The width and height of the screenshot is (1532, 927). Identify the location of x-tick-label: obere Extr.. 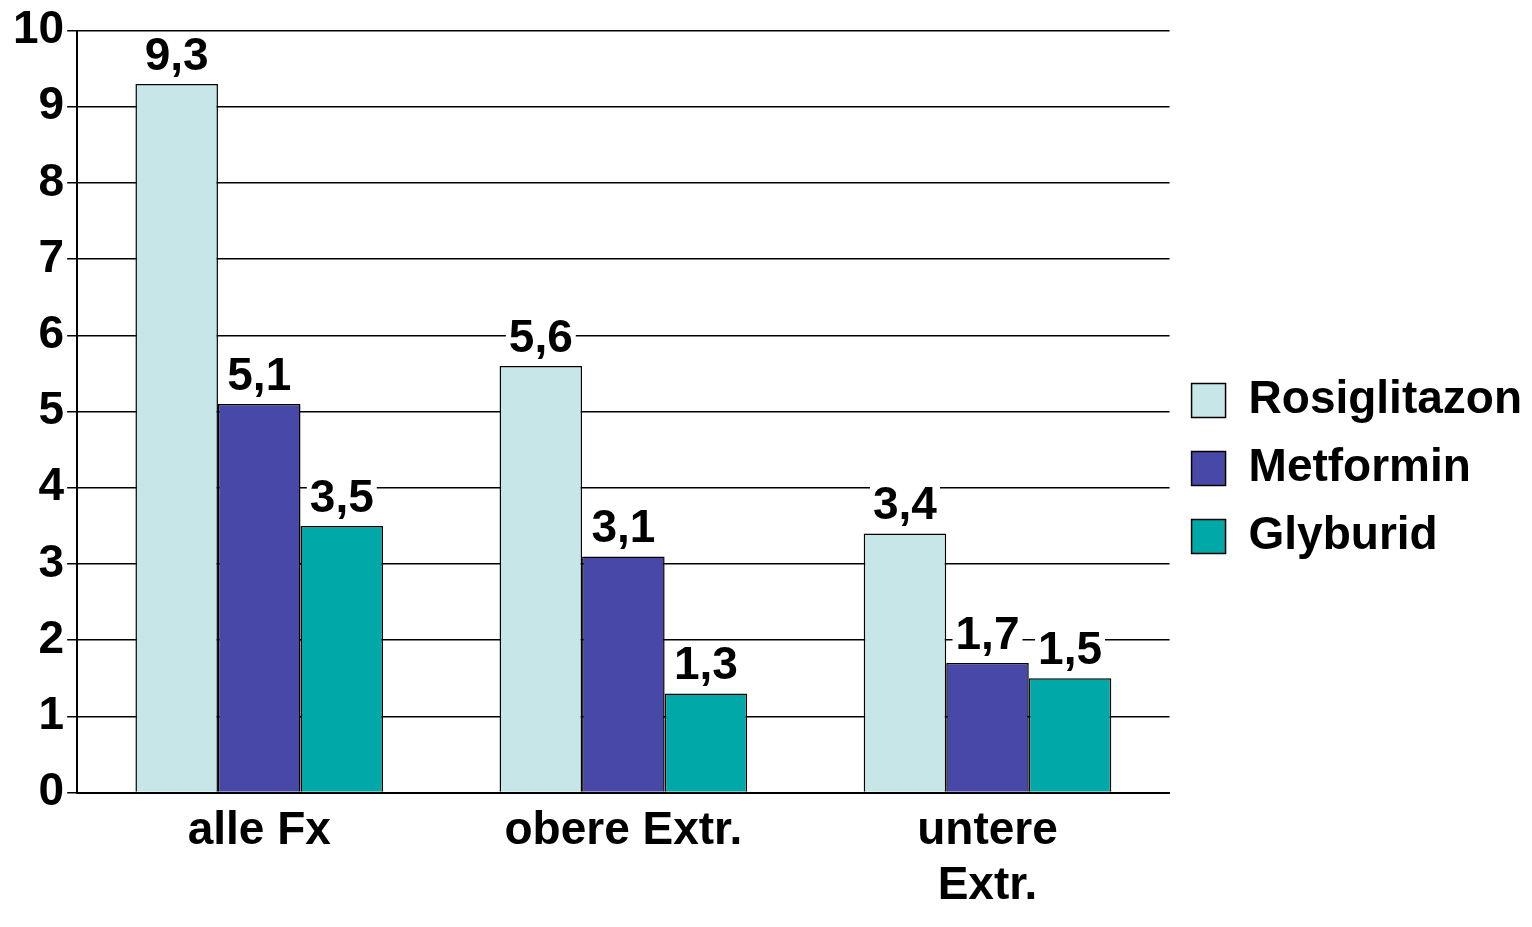
(623, 827).